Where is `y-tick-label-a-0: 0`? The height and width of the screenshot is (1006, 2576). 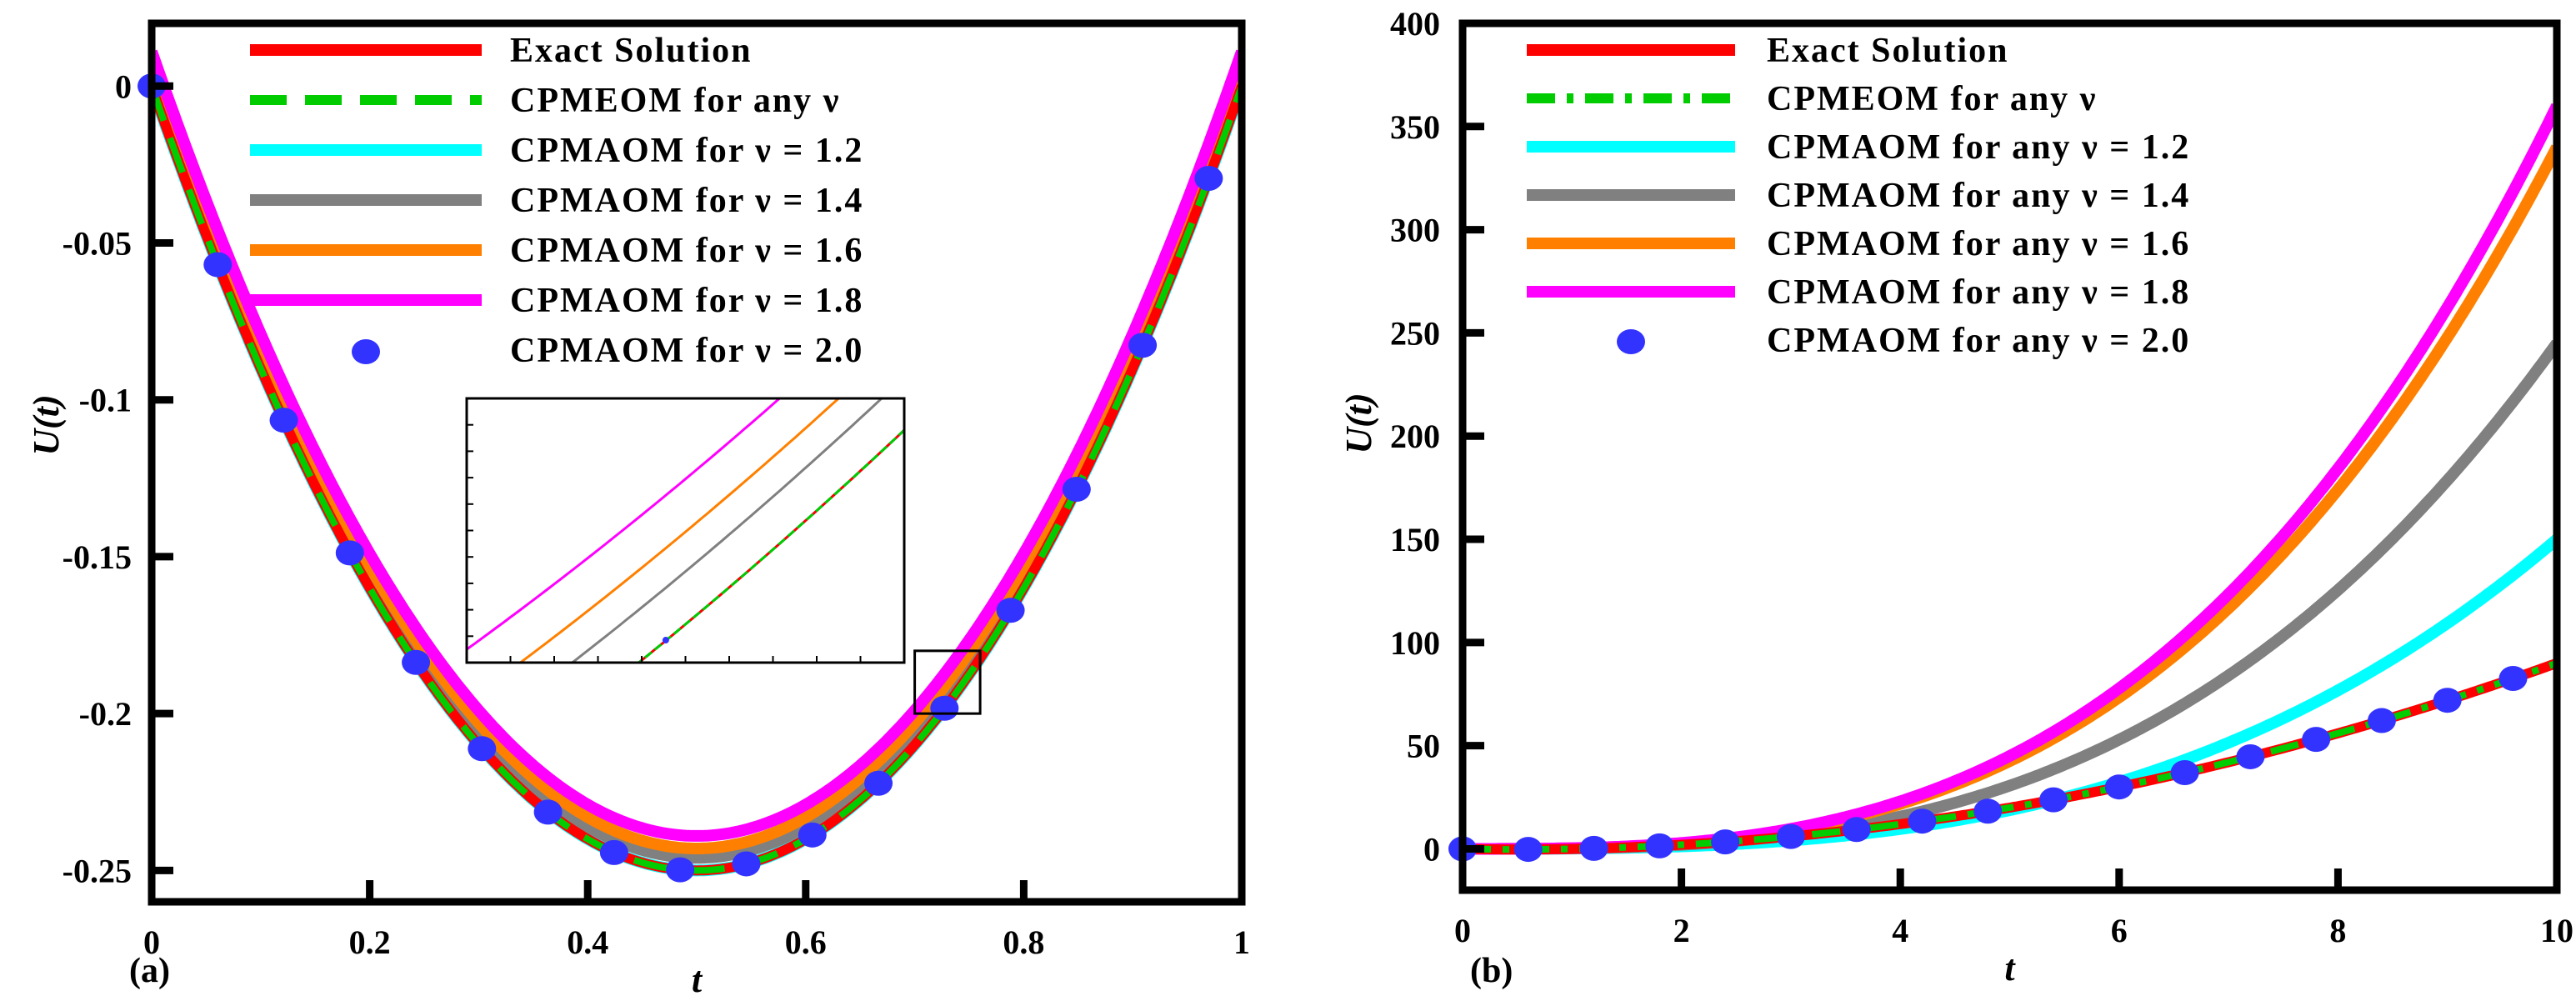
y-tick-label-a-0: 0 is located at coordinates (124, 86).